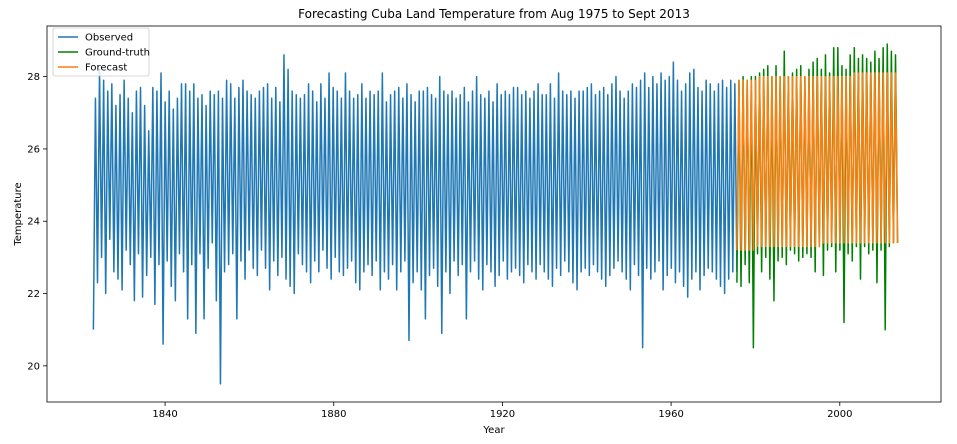 The image size is (957, 444). I want to click on series-line-forecast, so click(817, 161).